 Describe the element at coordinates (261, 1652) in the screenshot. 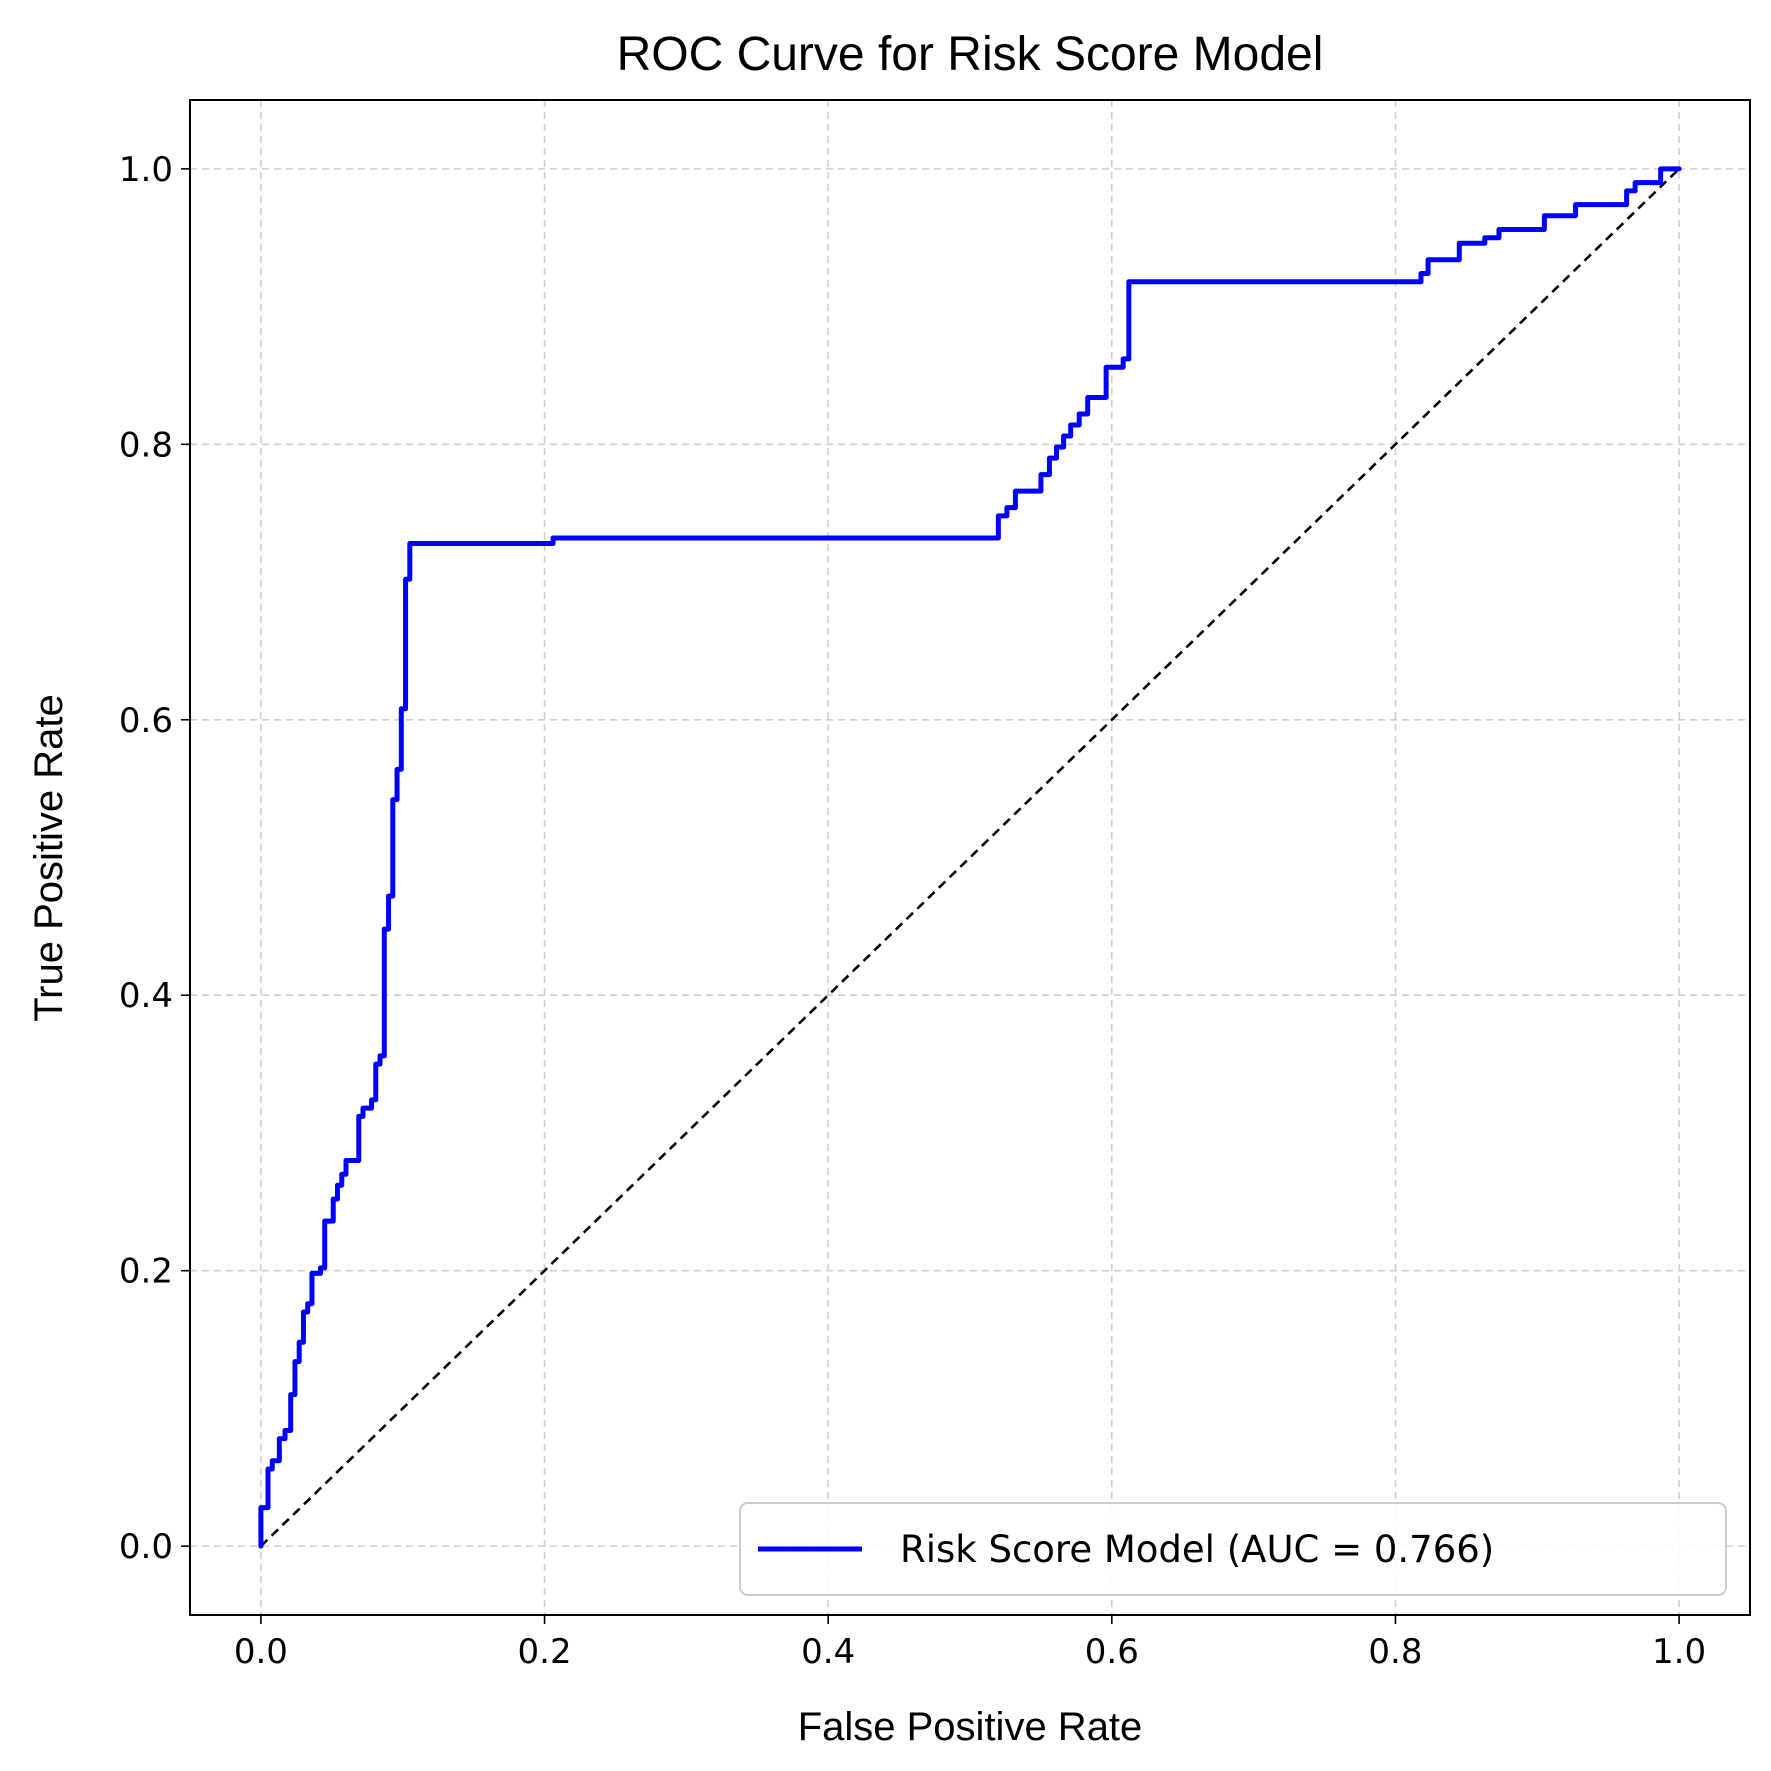

I see `x-tick-label: 0.0` at that location.